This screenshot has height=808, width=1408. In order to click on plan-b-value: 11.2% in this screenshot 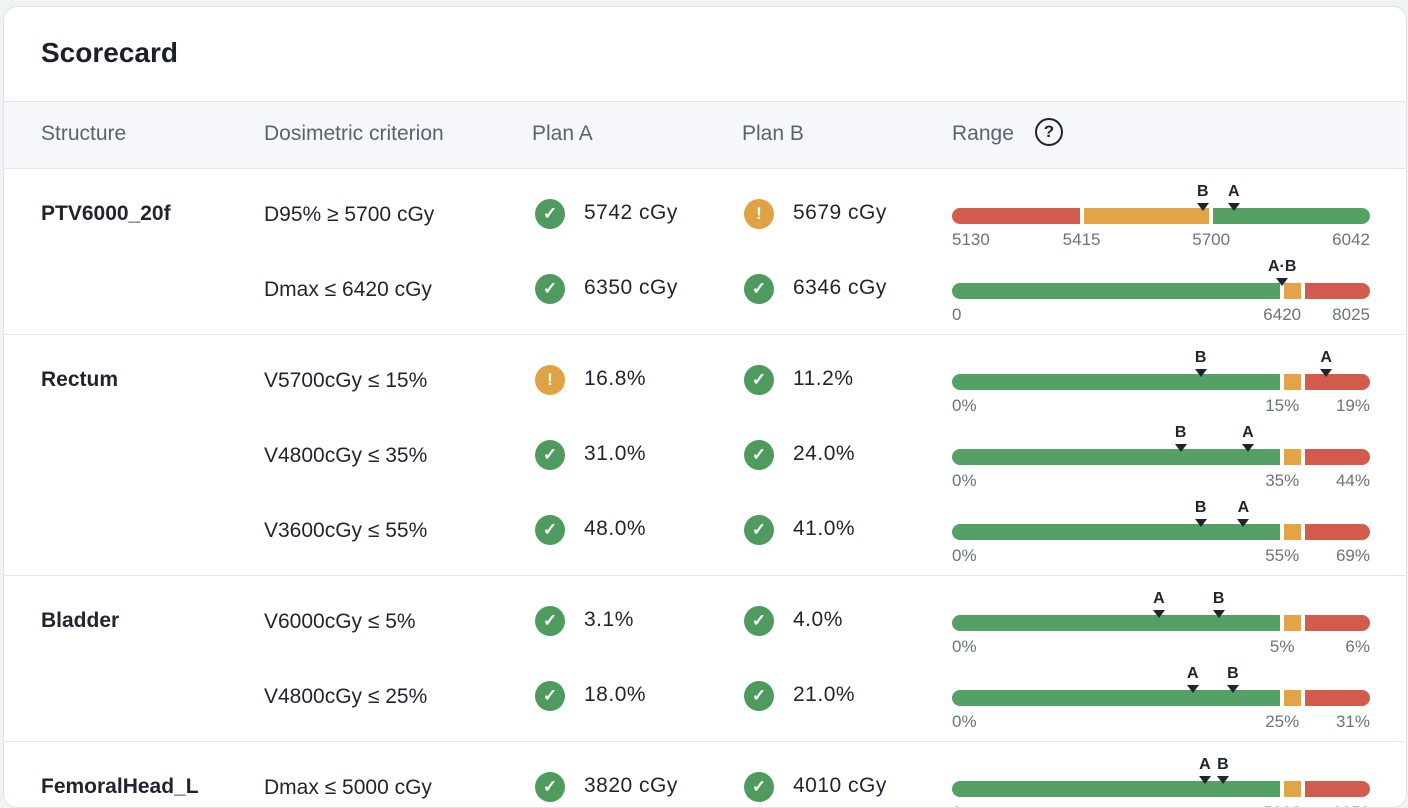, I will do `click(823, 378)`.